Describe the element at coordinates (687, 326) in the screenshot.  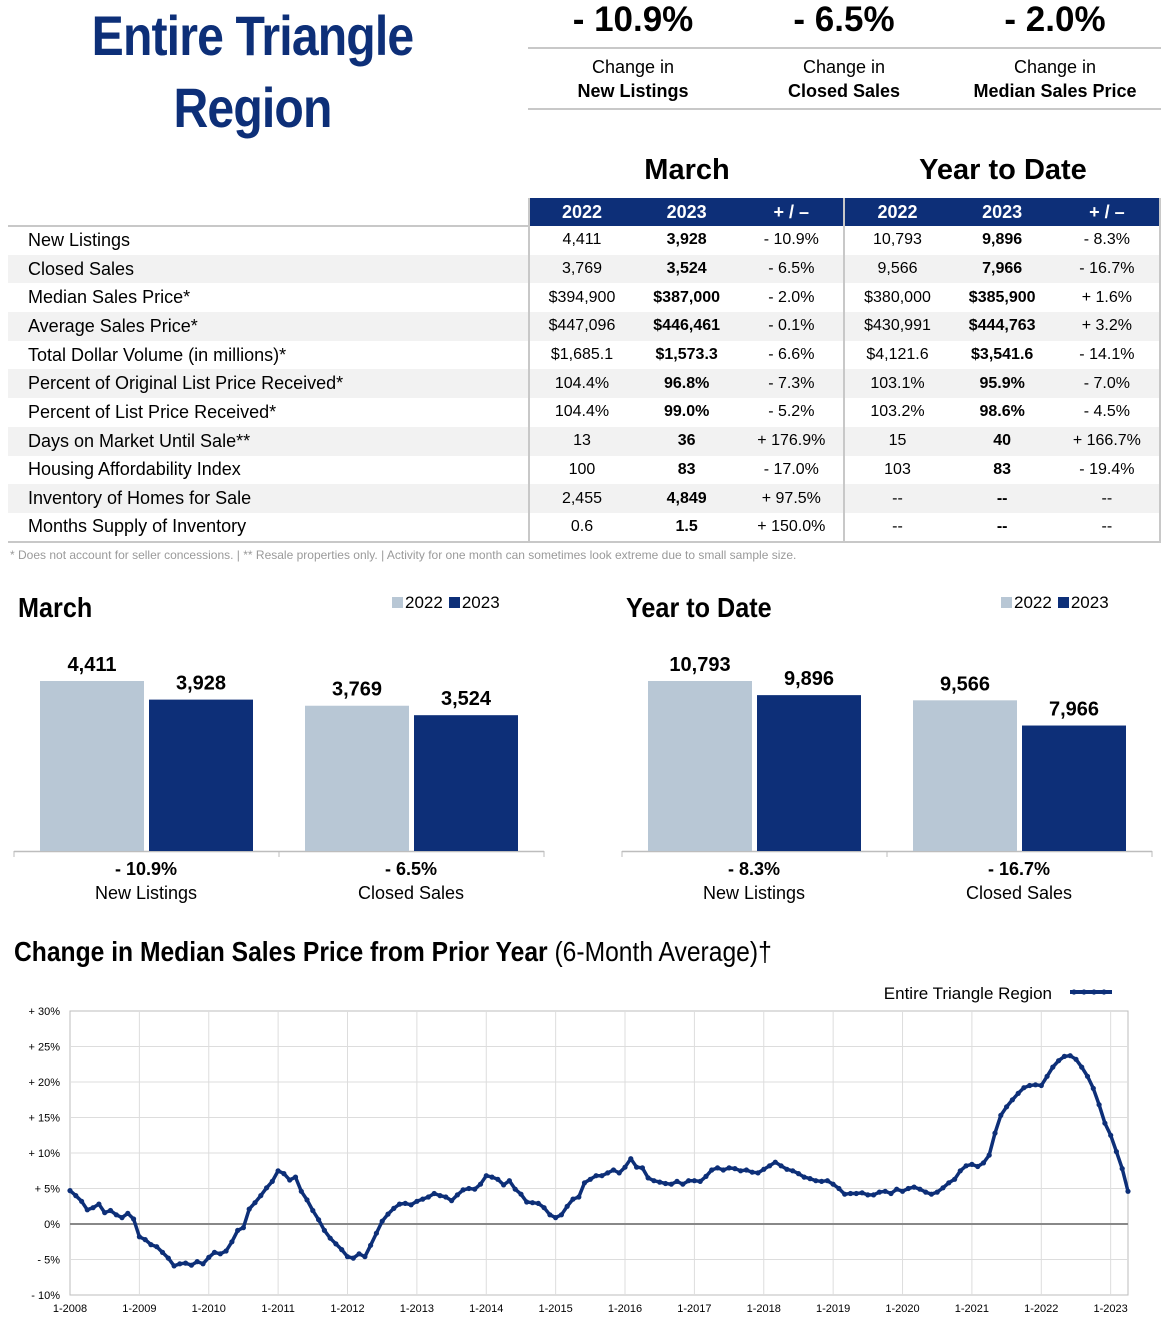
I see `cell-month-2023: $446,461` at that location.